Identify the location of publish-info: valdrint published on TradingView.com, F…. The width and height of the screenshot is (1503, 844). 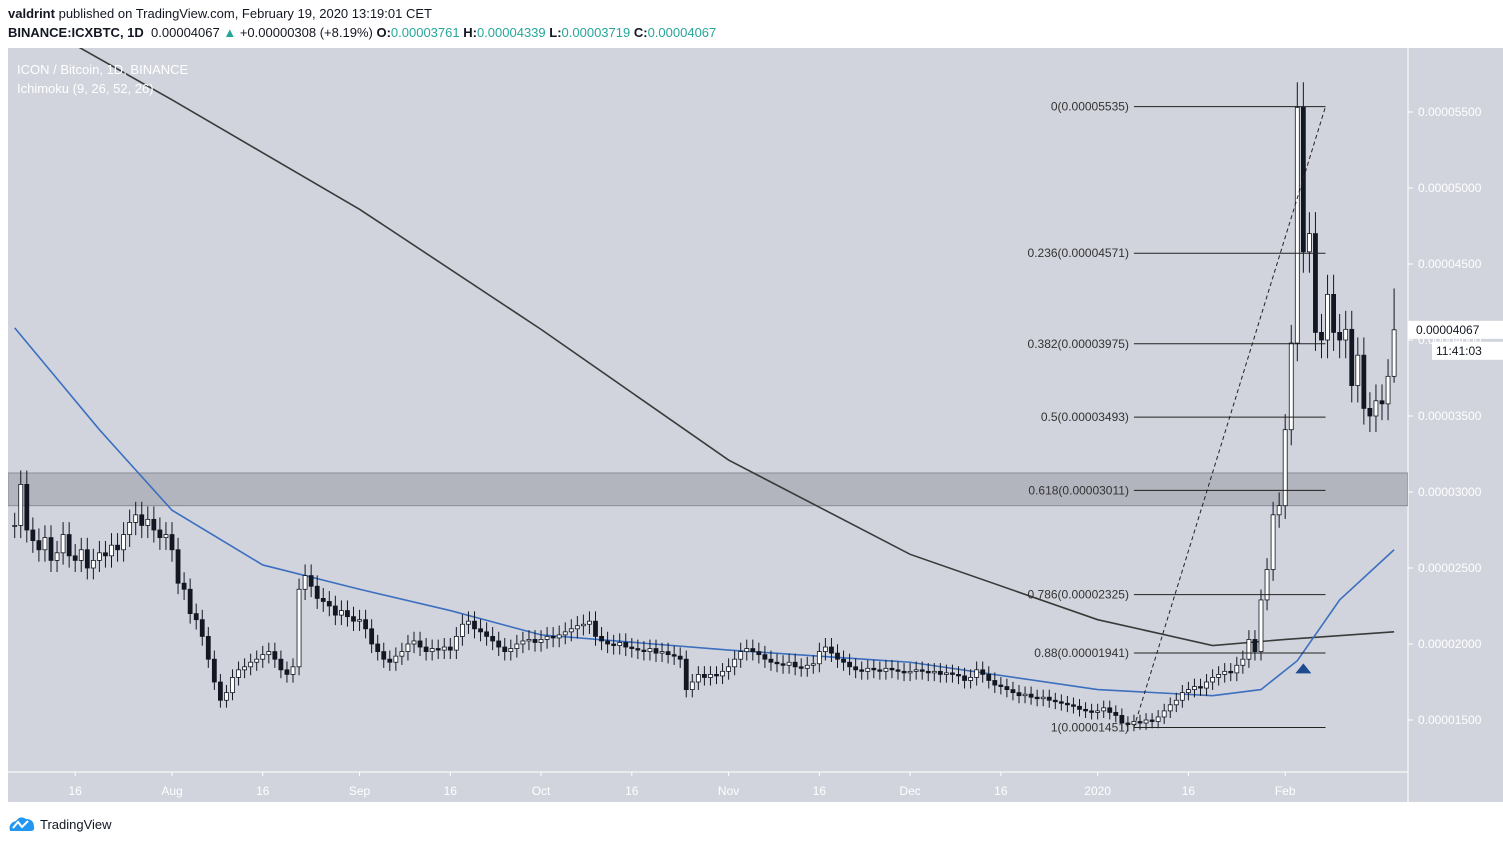
(220, 13).